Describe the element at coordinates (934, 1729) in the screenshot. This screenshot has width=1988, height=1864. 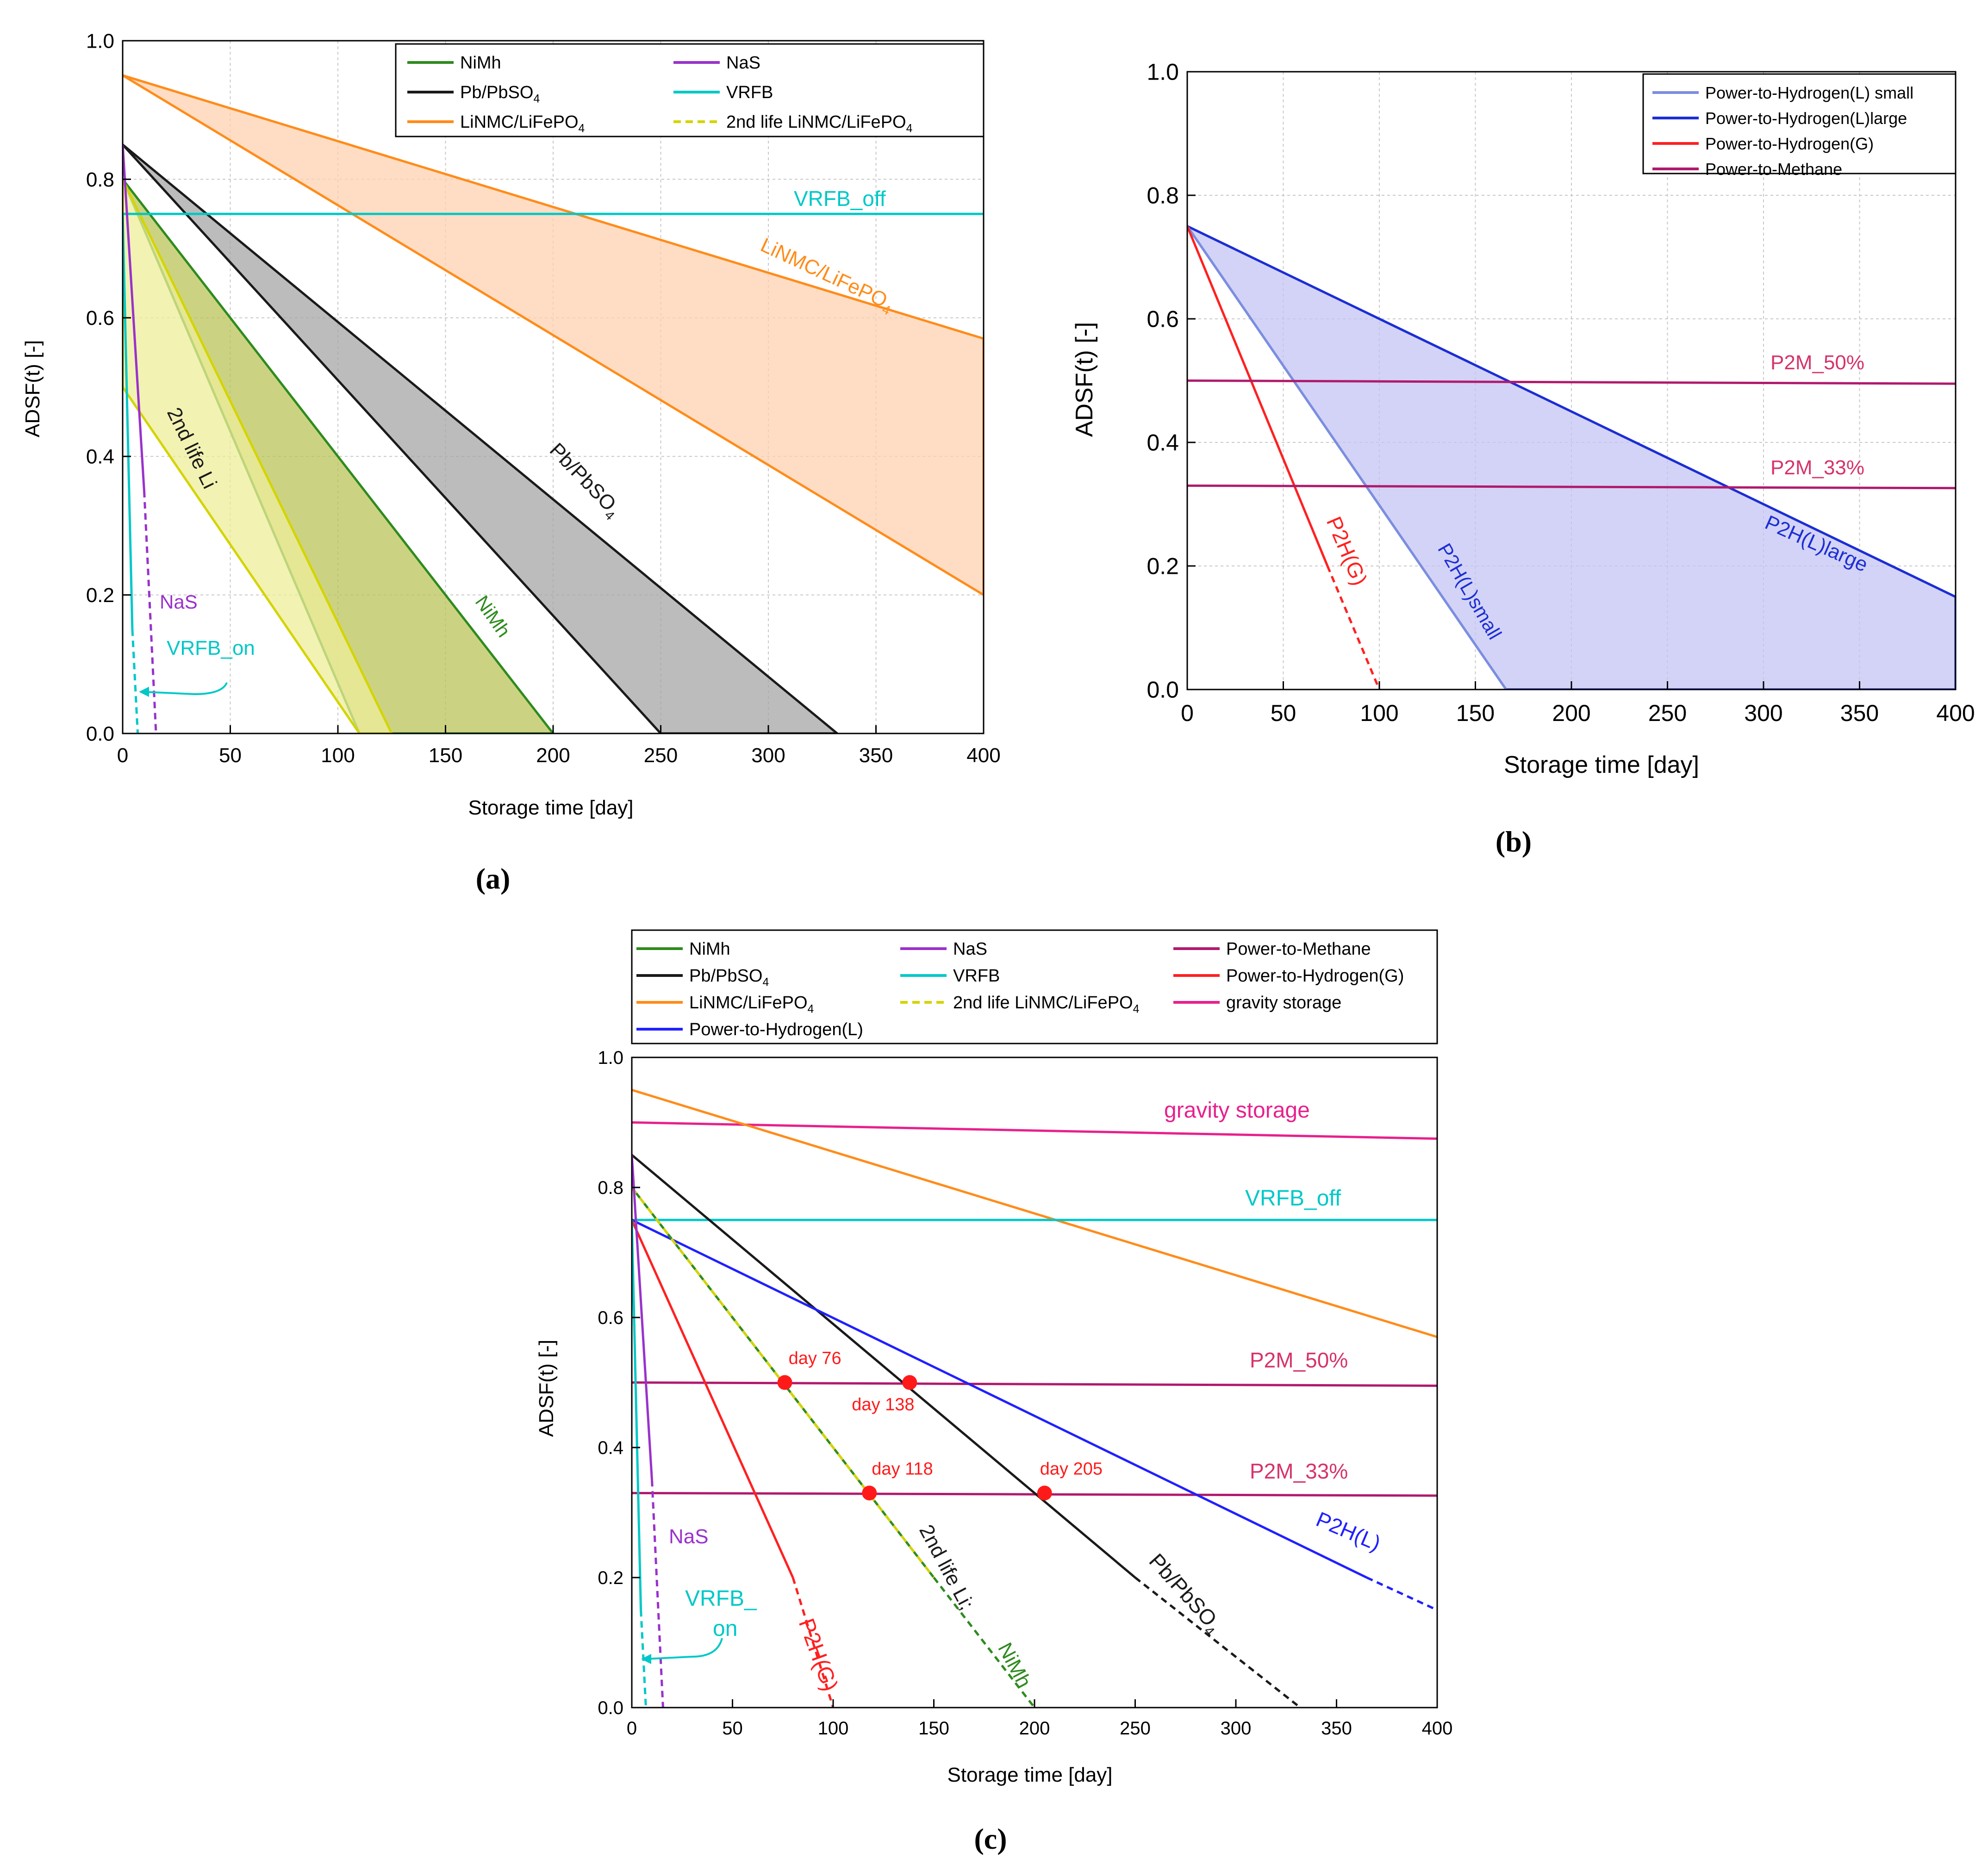
I see `x-tick-label: 150` at that location.